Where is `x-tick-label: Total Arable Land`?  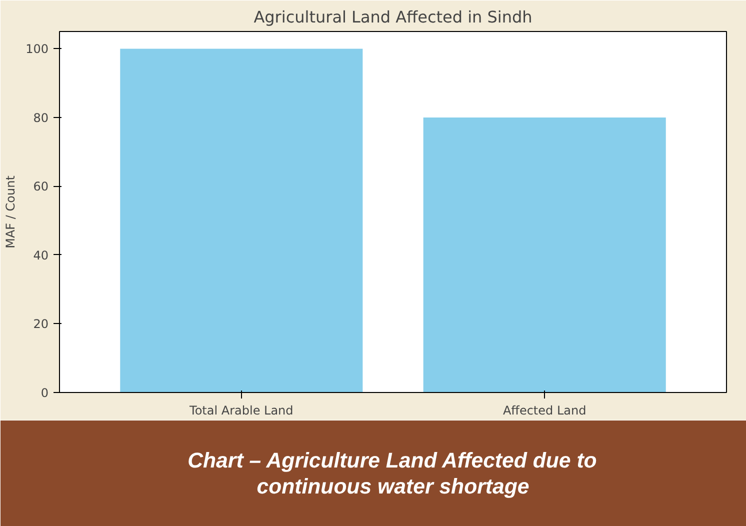
x-tick-label: Total Arable Land is located at coordinates (241, 411).